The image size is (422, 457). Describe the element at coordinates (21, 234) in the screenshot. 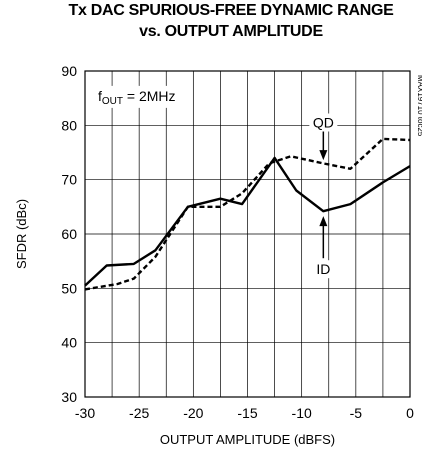

I see `y-axis-label: SFDR (dBc)` at that location.